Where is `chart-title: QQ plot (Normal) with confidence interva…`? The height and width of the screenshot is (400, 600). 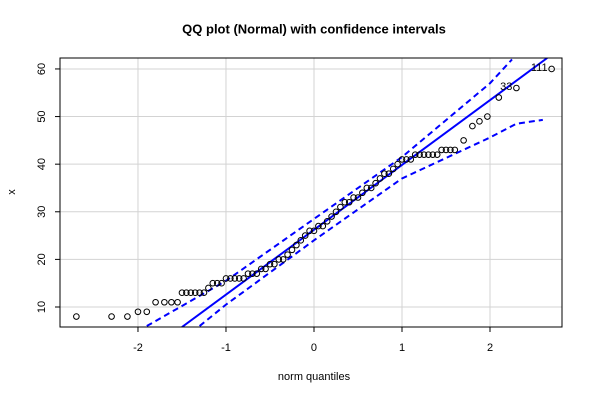 chart-title: QQ plot (Normal) with confidence interva… is located at coordinates (314, 28).